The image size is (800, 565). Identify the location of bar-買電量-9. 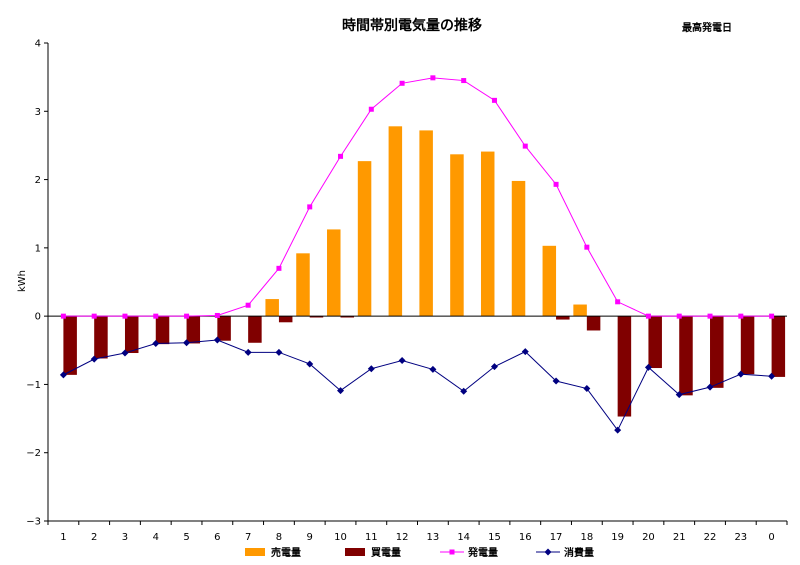
(316, 317).